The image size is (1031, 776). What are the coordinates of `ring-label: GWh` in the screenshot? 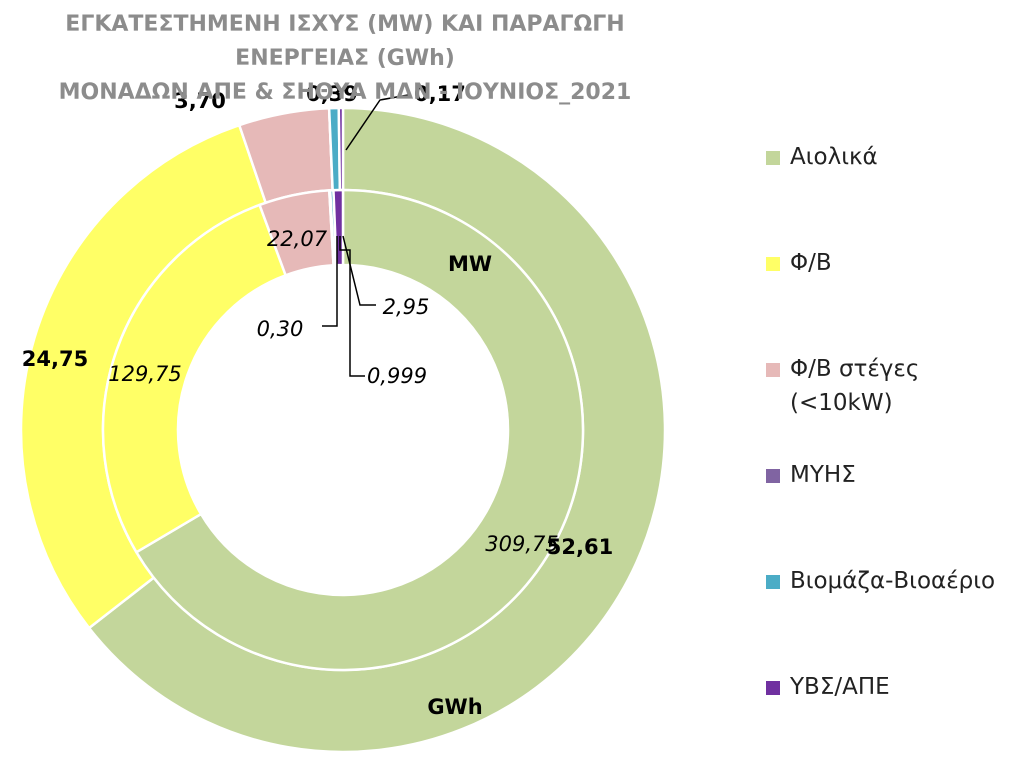 It's located at (454, 707).